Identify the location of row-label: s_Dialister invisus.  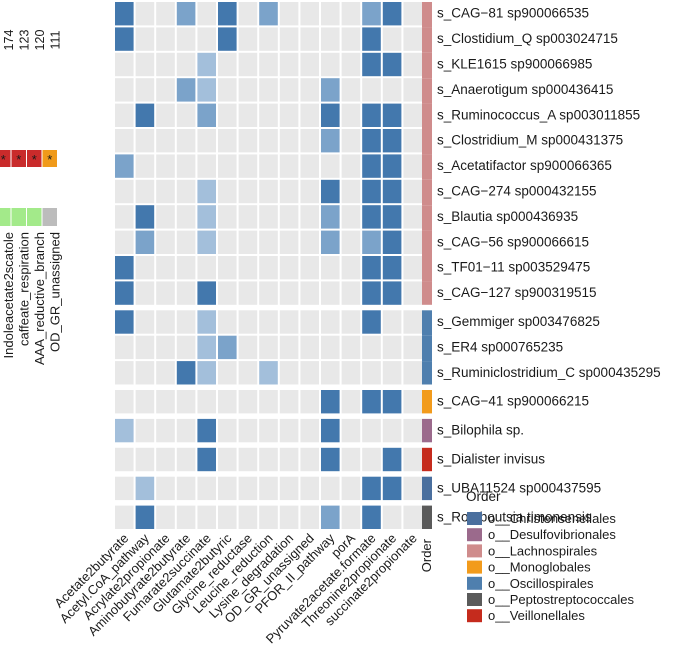
(491, 459).